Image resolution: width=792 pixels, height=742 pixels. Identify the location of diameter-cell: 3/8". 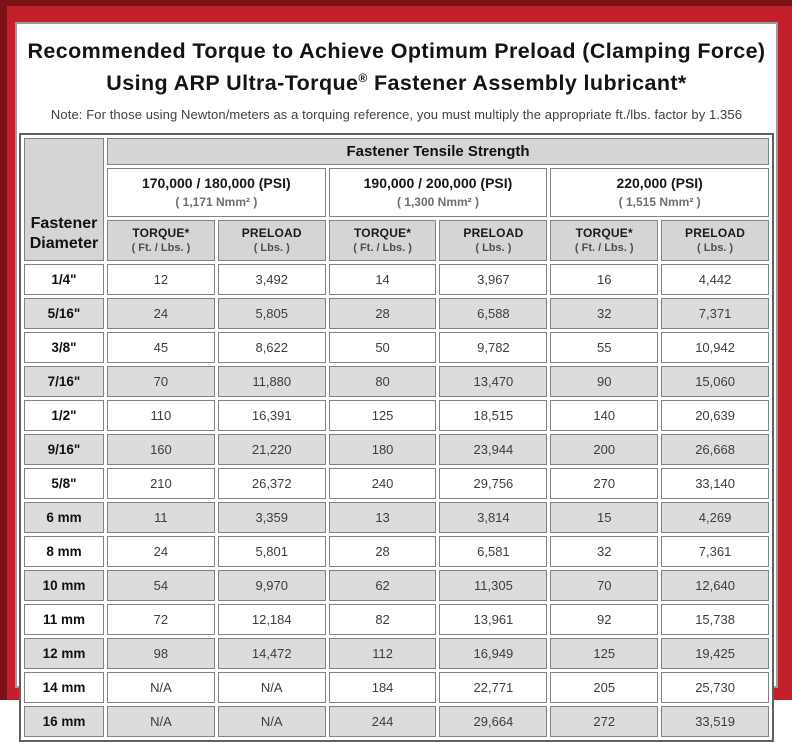
(64, 348).